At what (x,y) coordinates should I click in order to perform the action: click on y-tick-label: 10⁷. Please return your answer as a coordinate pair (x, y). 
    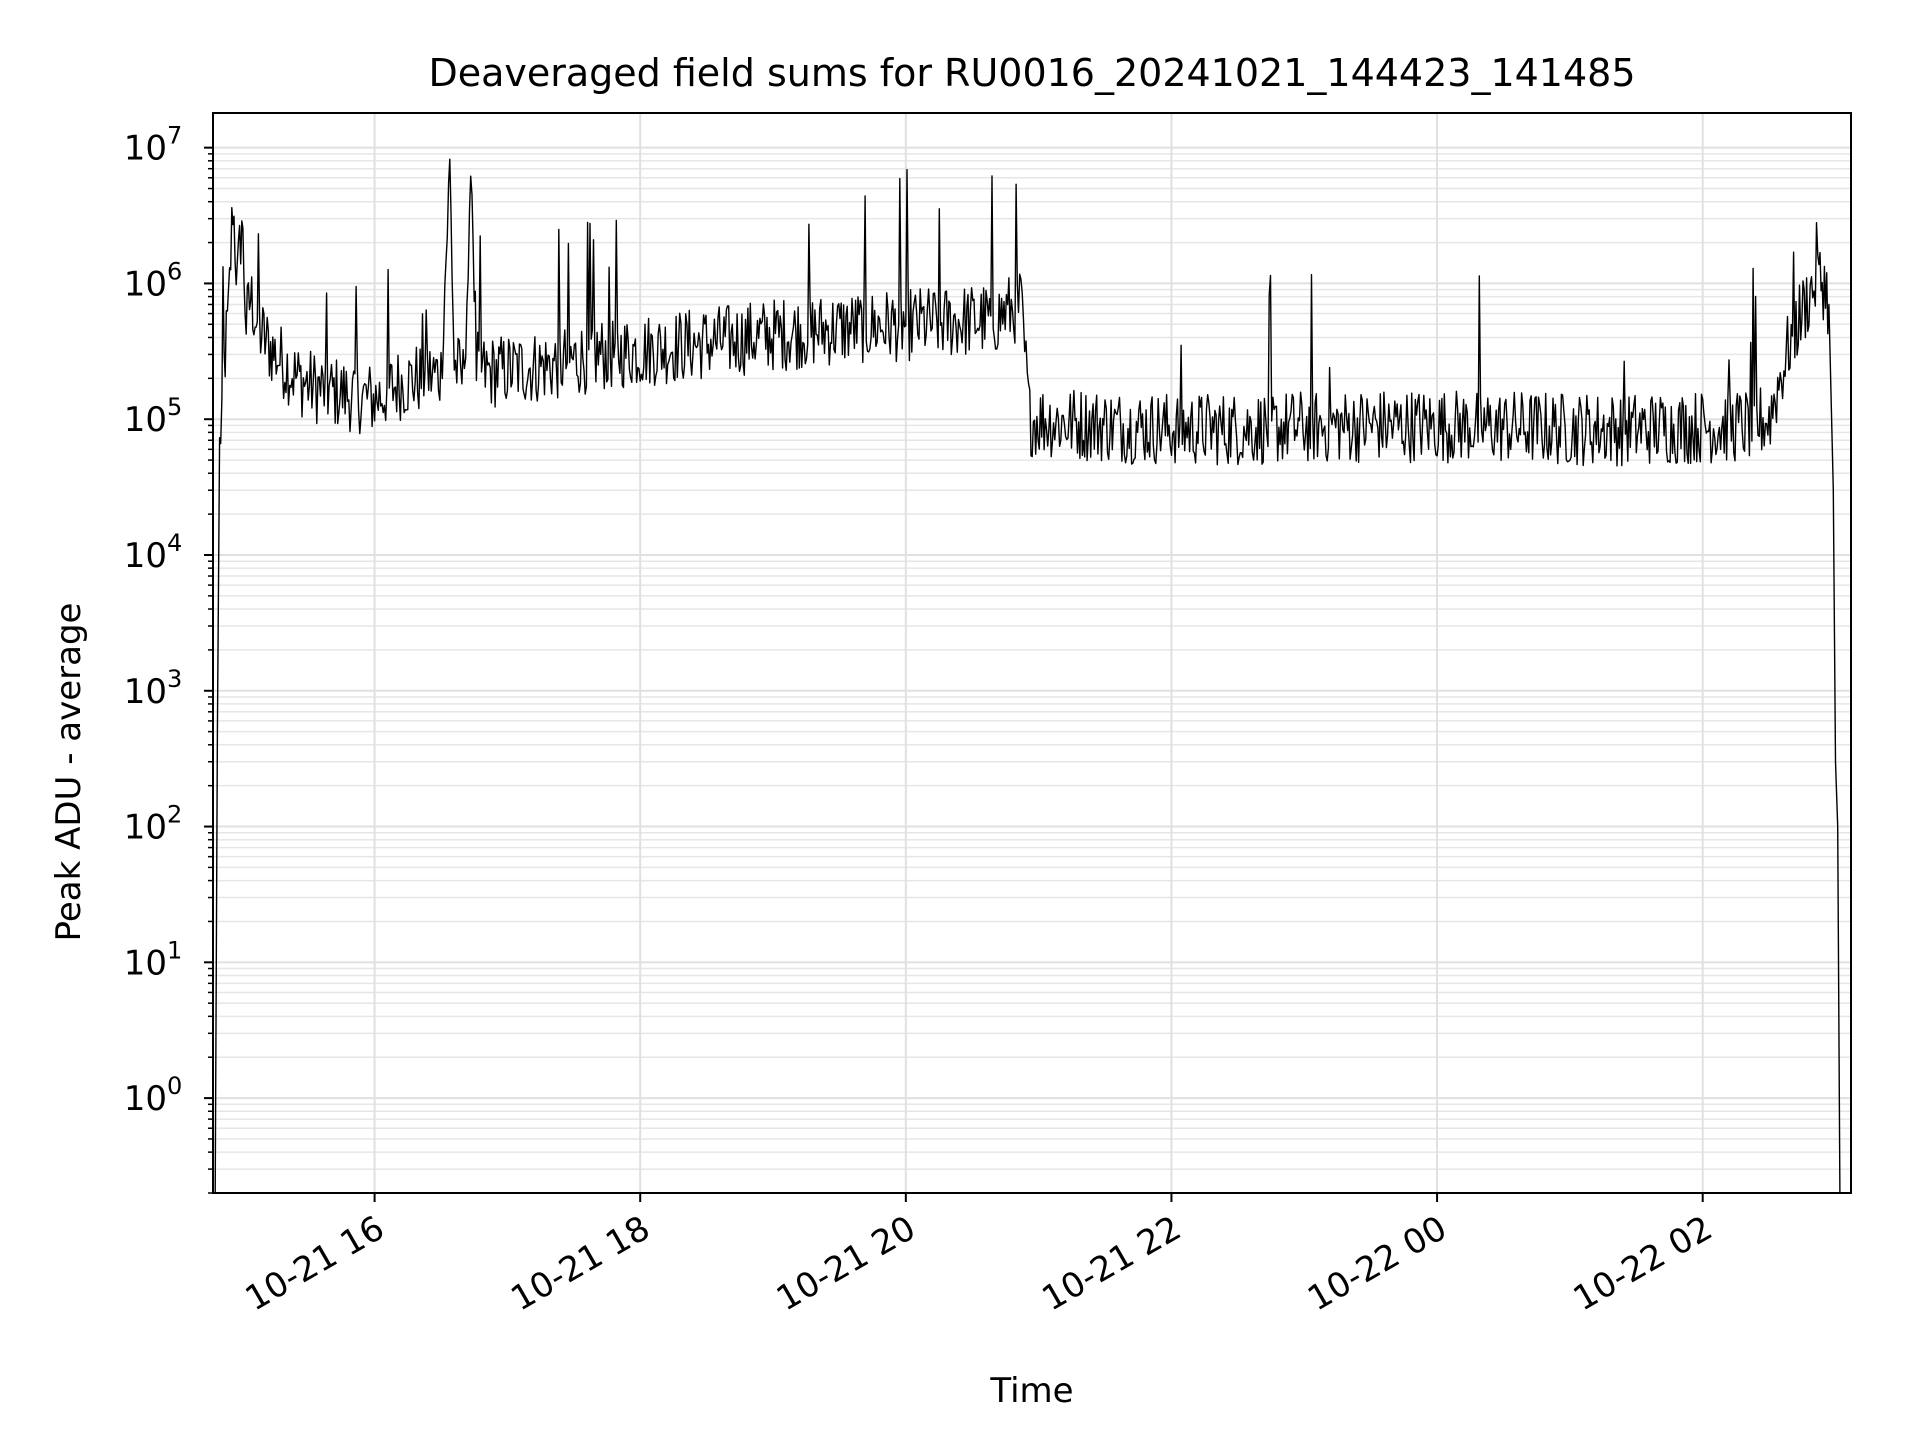
    Looking at the image, I should click on (153, 145).